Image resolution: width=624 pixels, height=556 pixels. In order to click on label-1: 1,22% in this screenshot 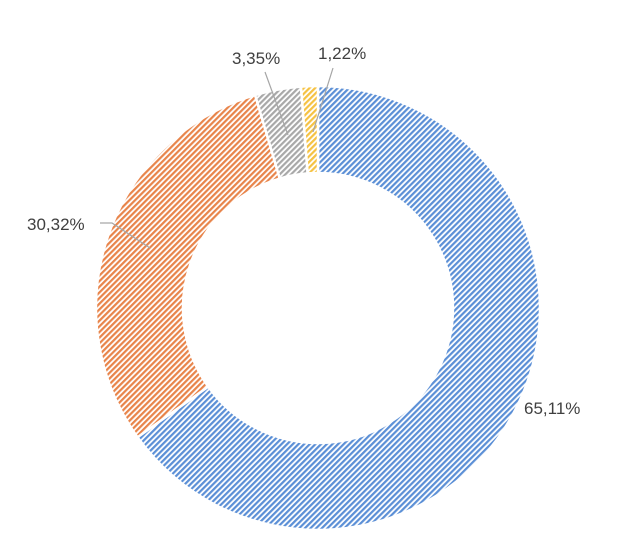, I will do `click(342, 53)`.